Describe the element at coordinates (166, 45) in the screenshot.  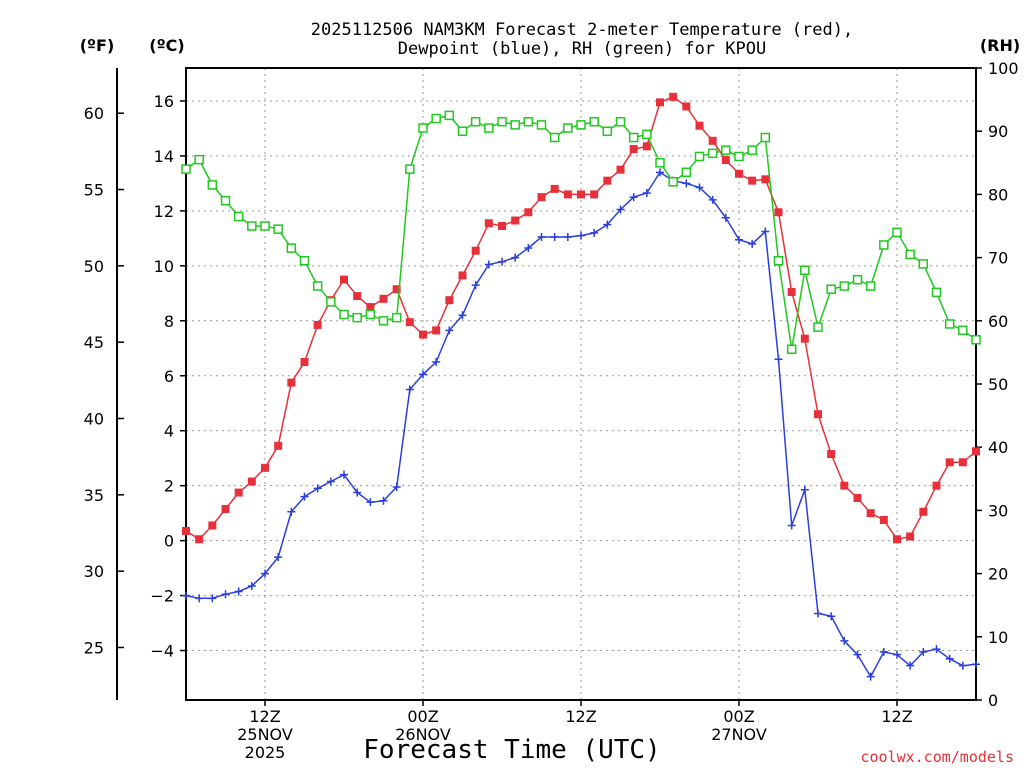
I see `celsius-unit-label: (ºC)` at that location.